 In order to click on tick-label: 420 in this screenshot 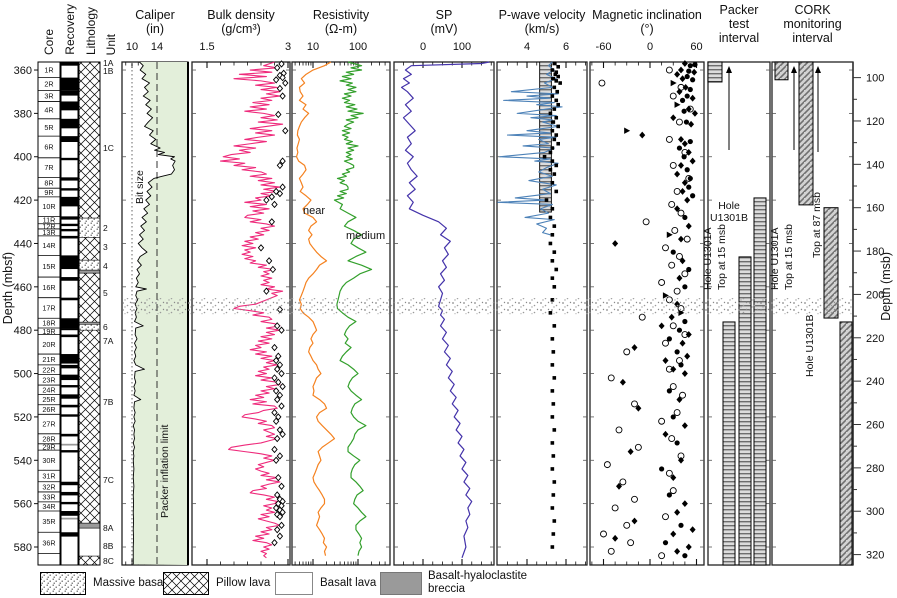, I will do `click(23, 201)`.